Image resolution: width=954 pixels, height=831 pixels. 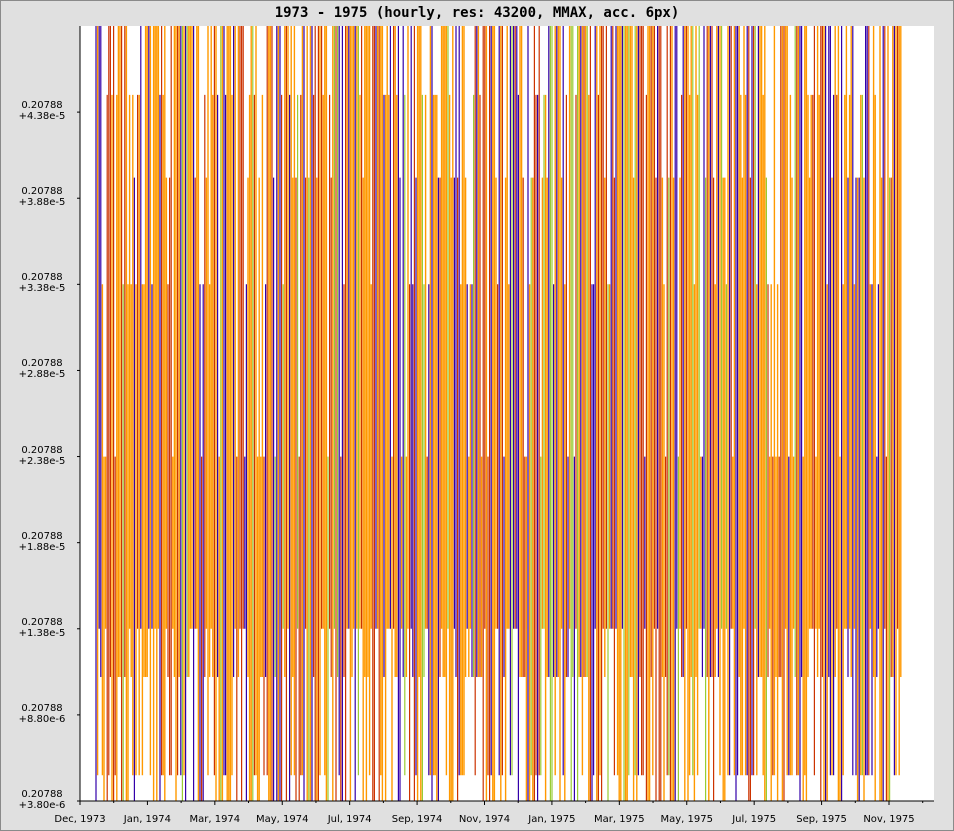 What do you see at coordinates (754, 819) in the screenshot?
I see `x-tick-label: Jul, 1975` at bounding box center [754, 819].